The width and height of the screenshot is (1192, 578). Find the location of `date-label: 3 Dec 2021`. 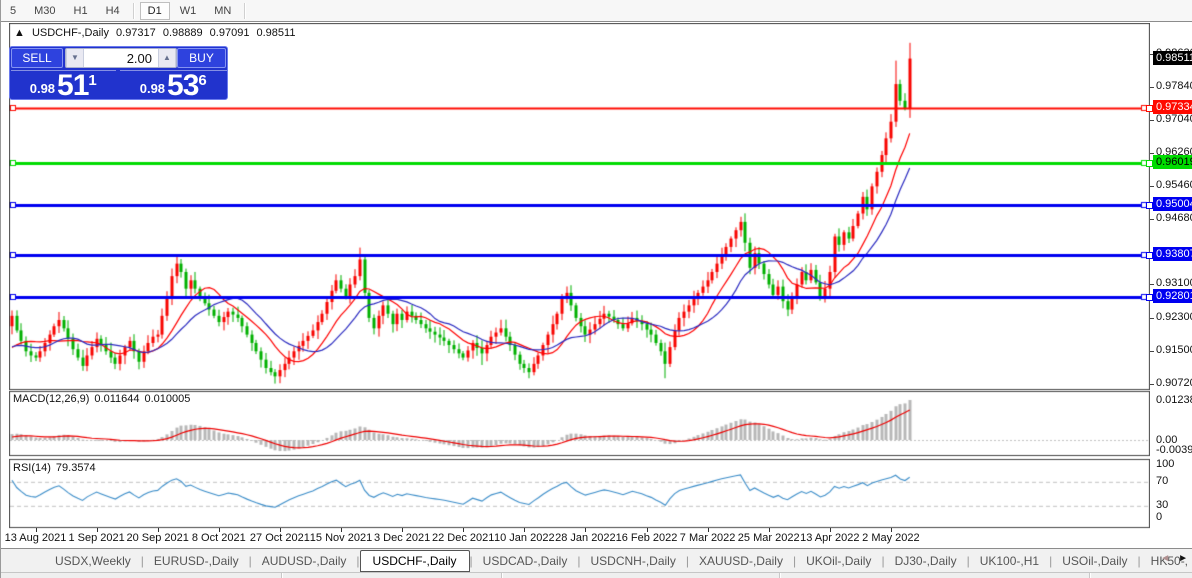

date-label: 3 Dec 2021 is located at coordinates (402, 538).